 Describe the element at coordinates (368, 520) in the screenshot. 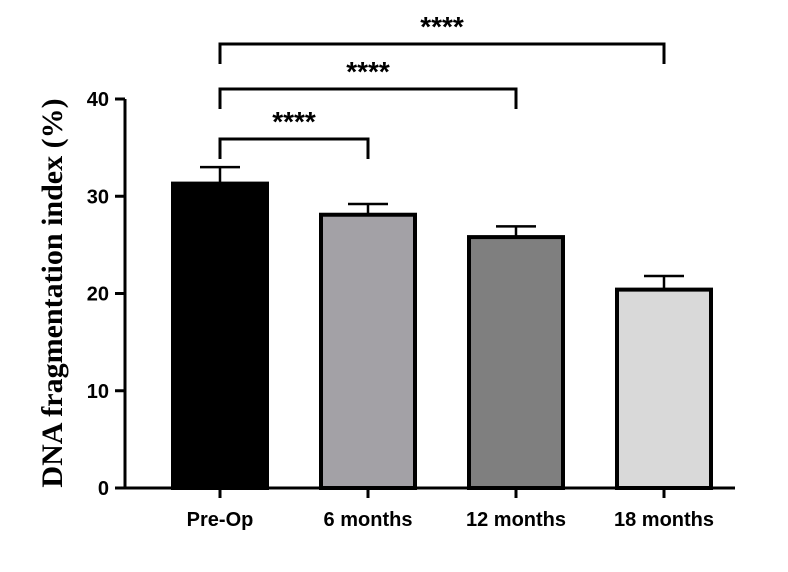

I see `x-tick-label: 6 months` at that location.